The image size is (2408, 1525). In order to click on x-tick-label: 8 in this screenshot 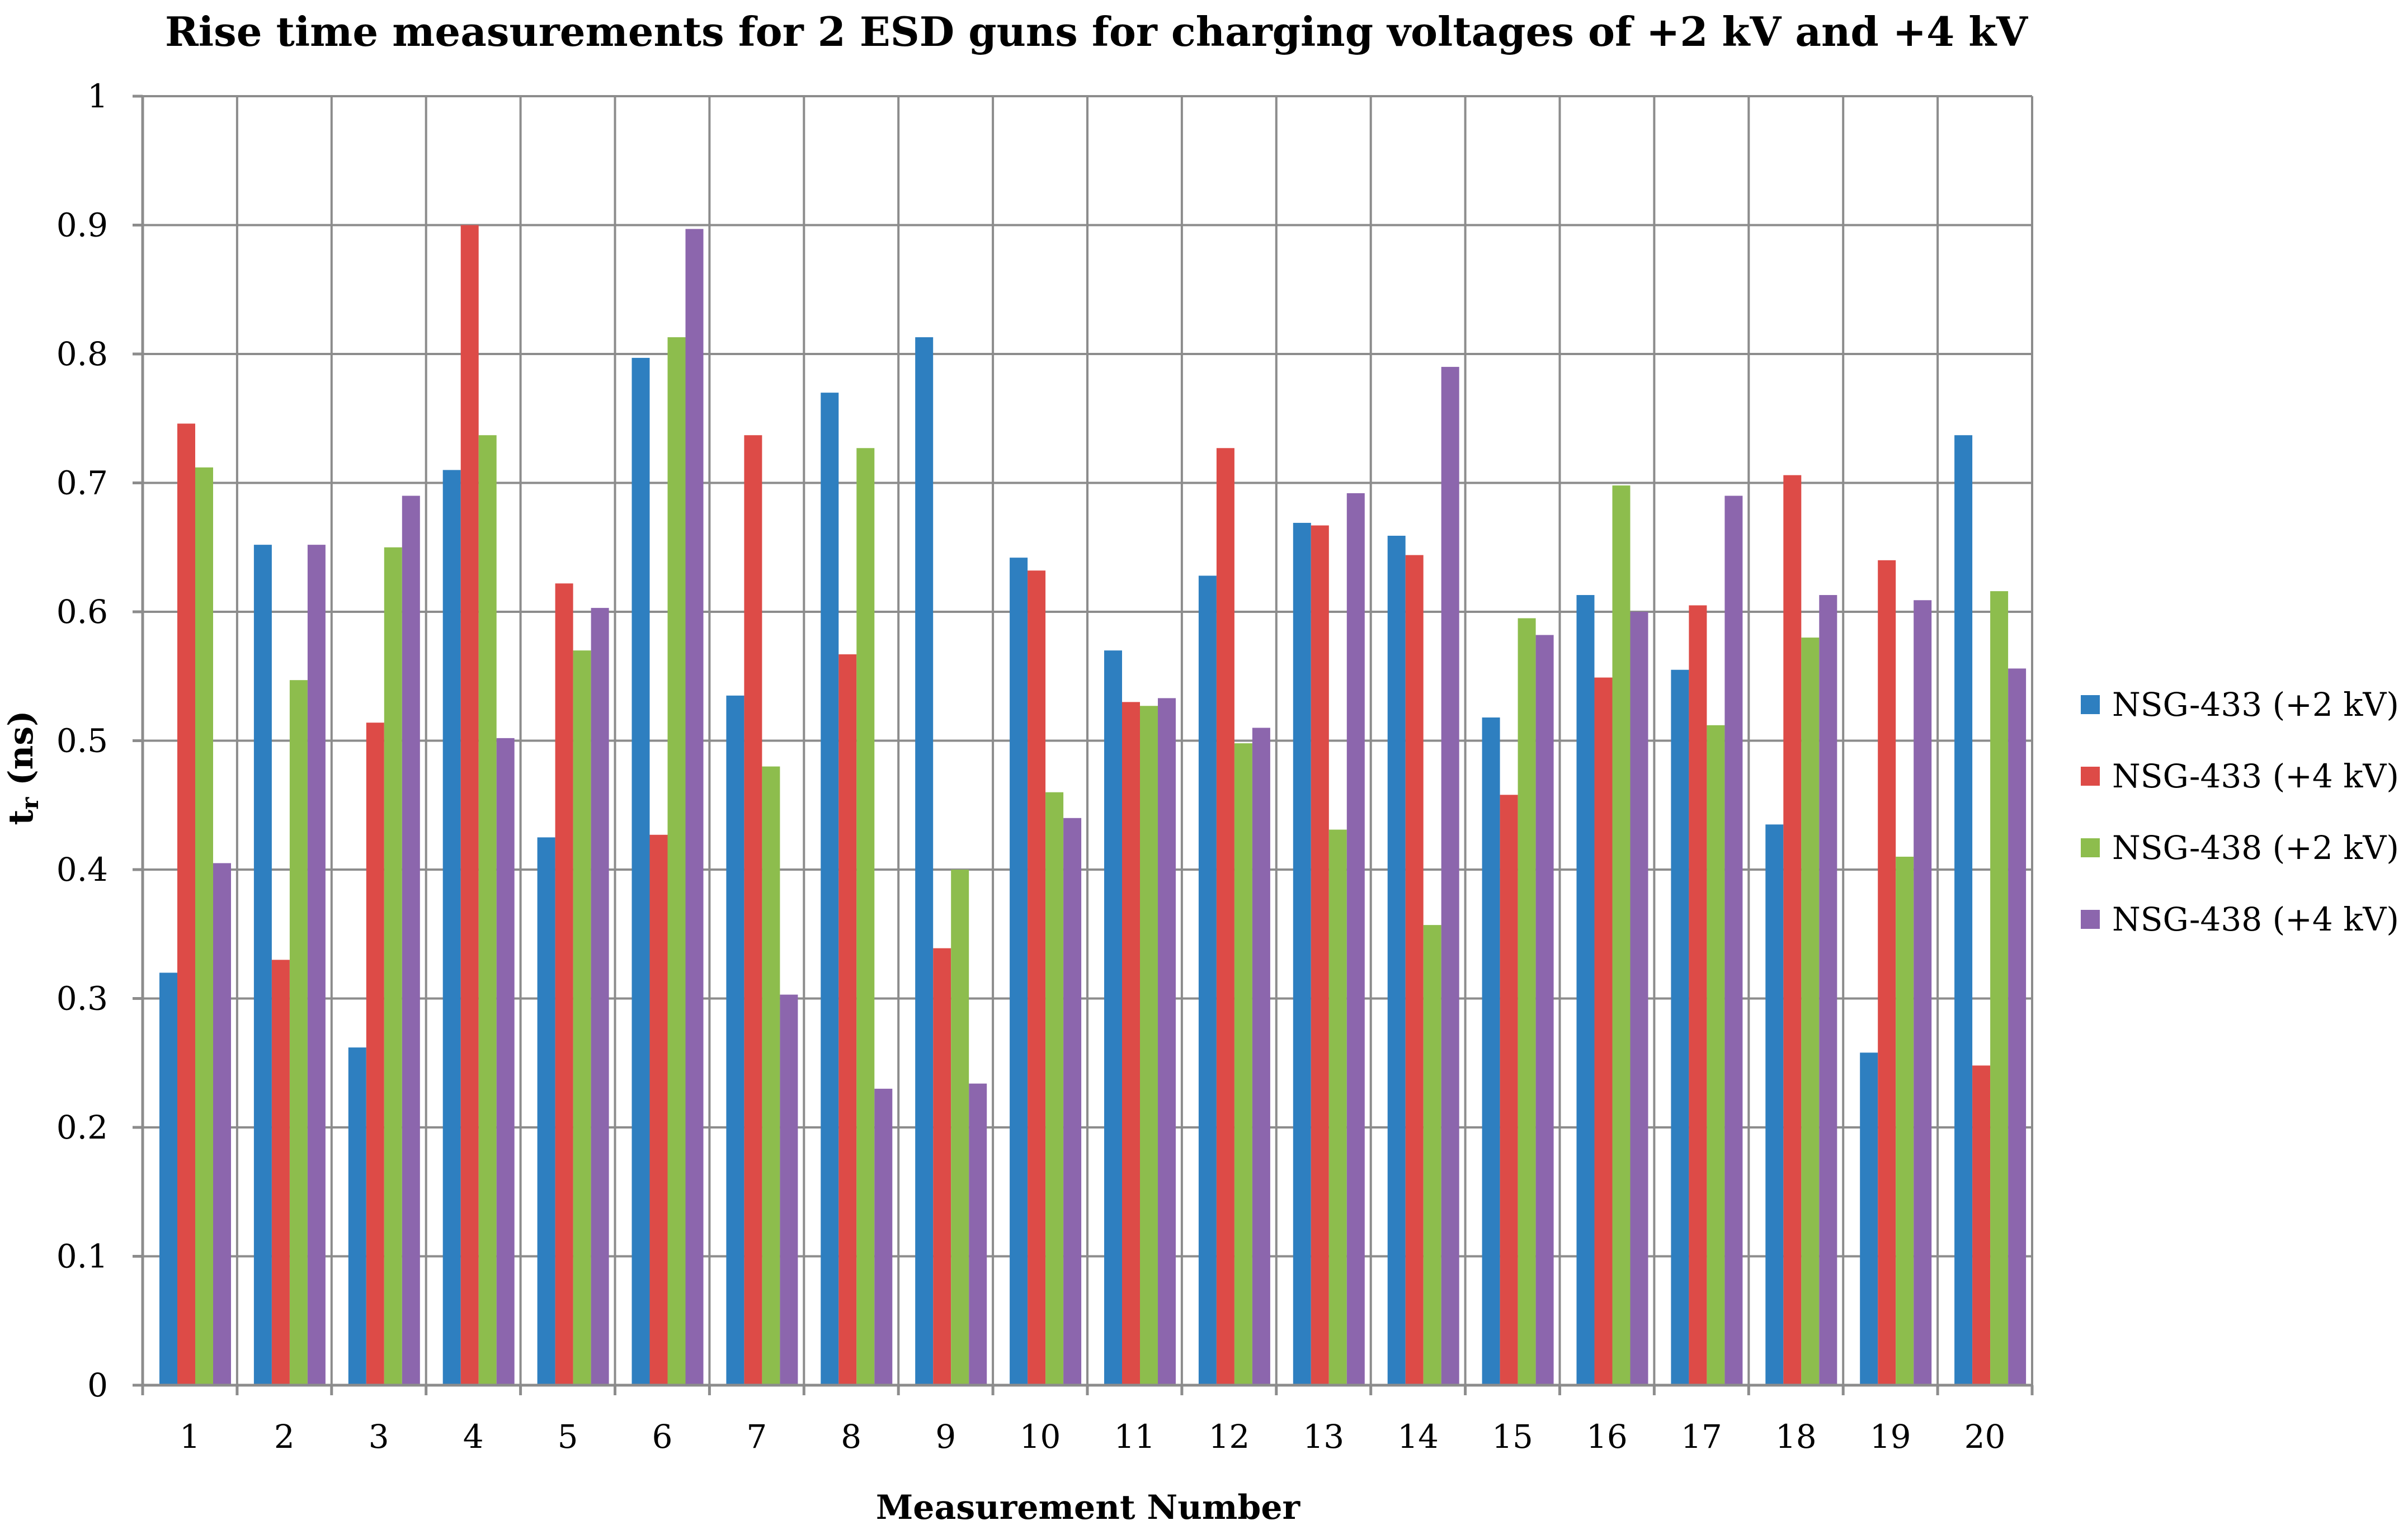, I will do `click(851, 1437)`.